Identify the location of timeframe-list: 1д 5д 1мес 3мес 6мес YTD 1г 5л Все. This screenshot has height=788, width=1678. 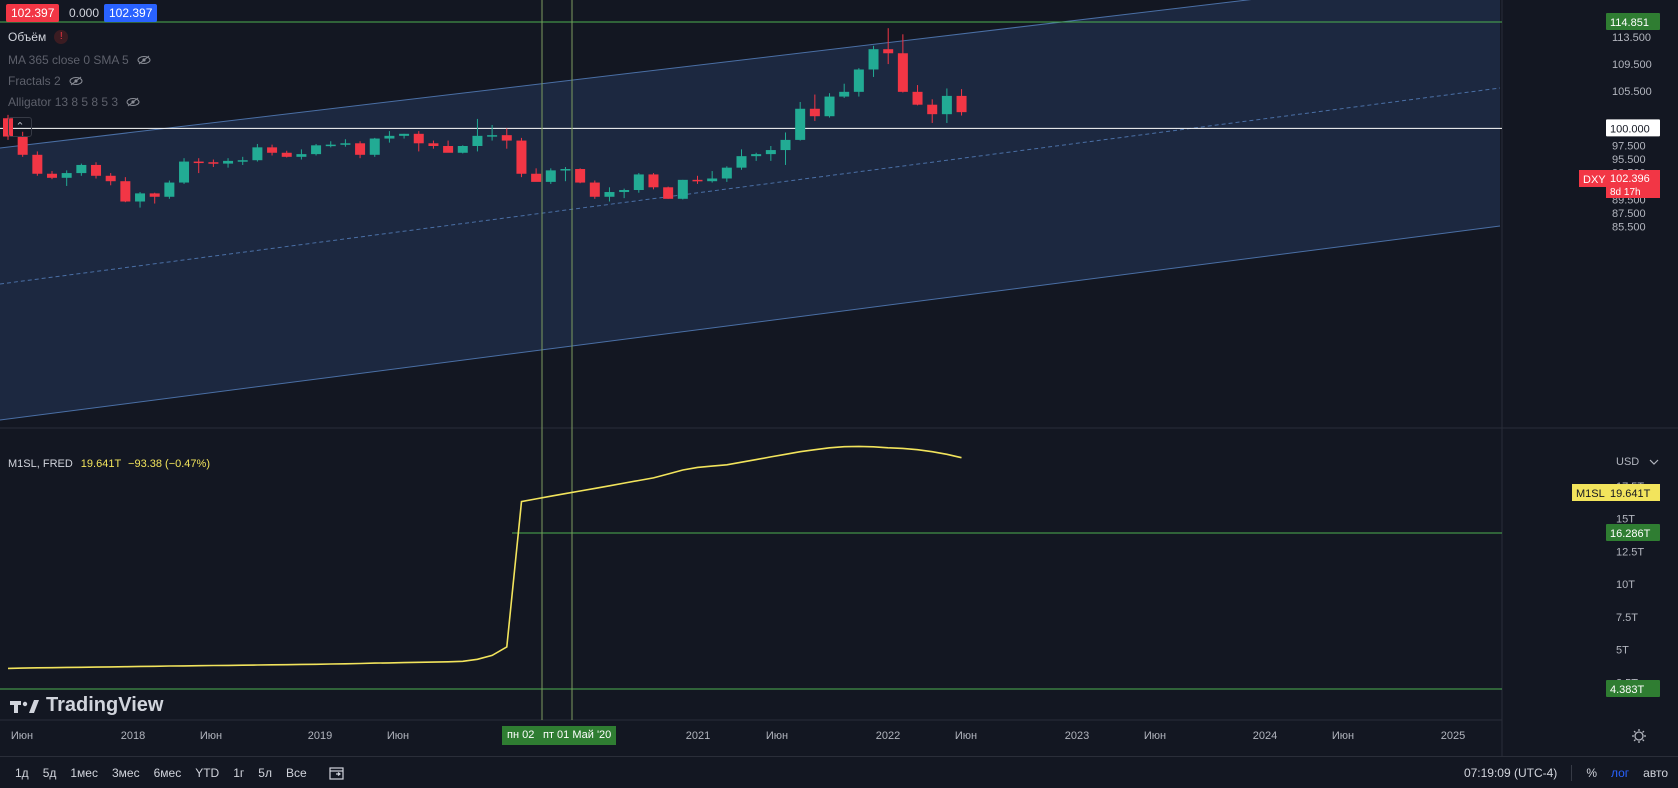
(157, 773).